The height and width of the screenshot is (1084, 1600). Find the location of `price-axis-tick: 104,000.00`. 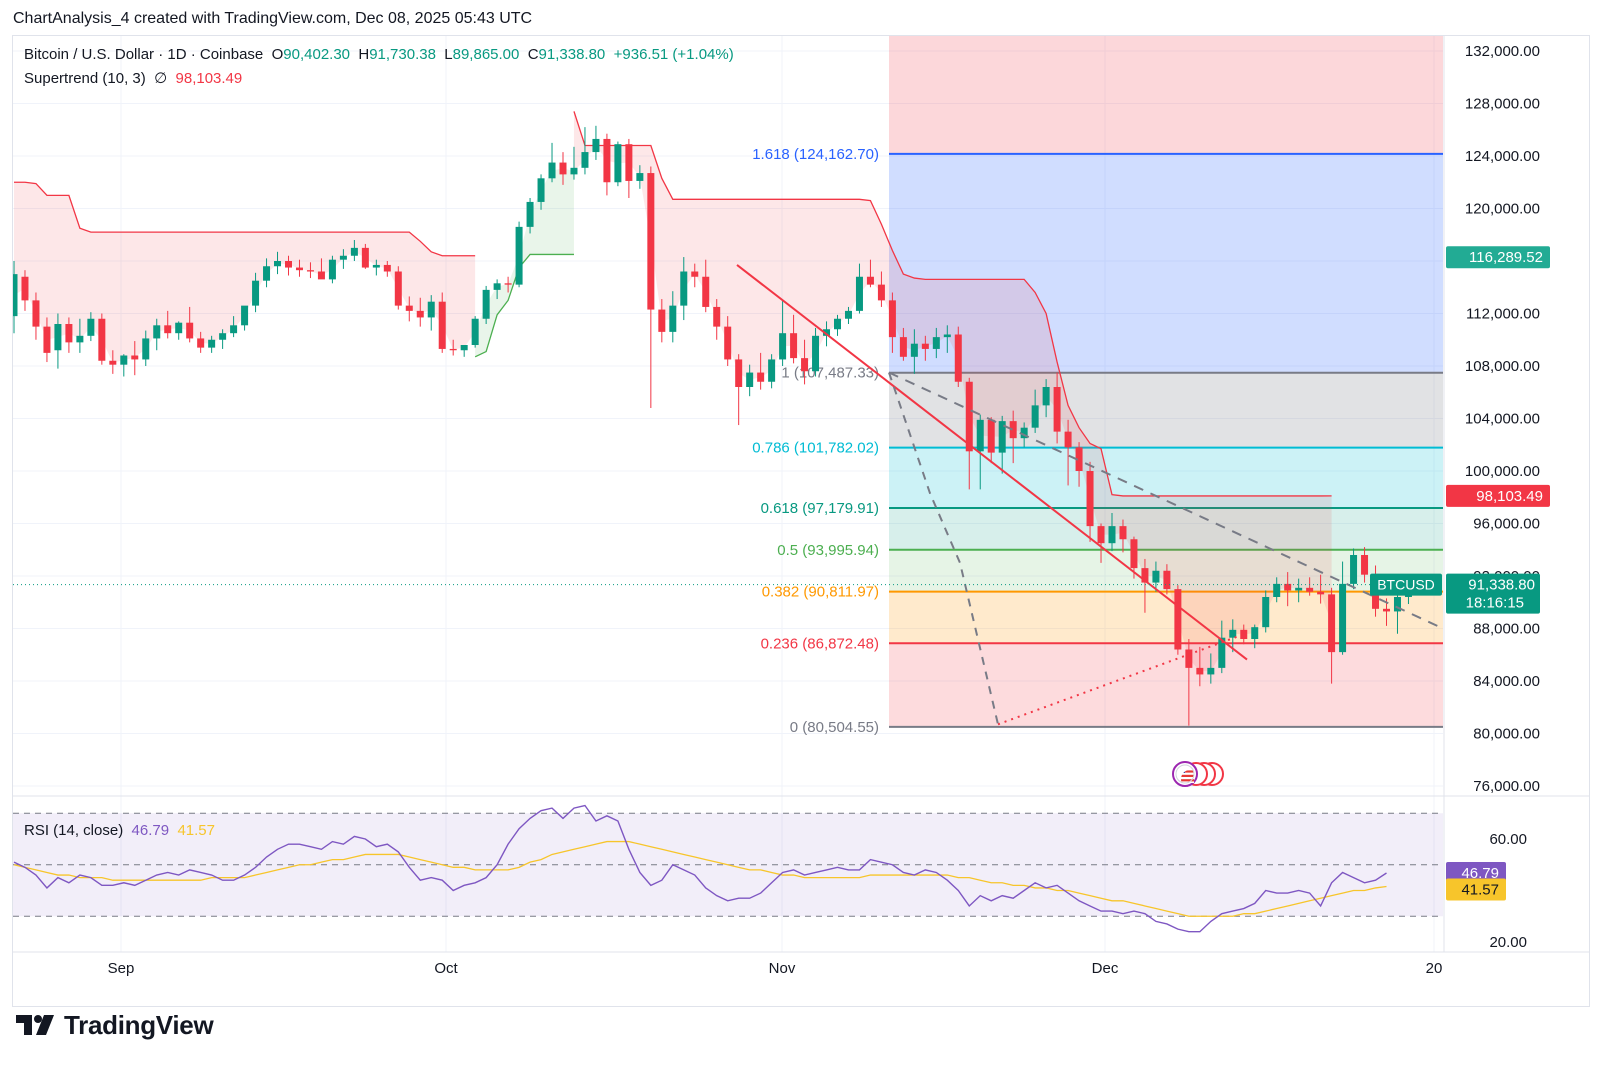

price-axis-tick: 104,000.00 is located at coordinates (1502, 419).